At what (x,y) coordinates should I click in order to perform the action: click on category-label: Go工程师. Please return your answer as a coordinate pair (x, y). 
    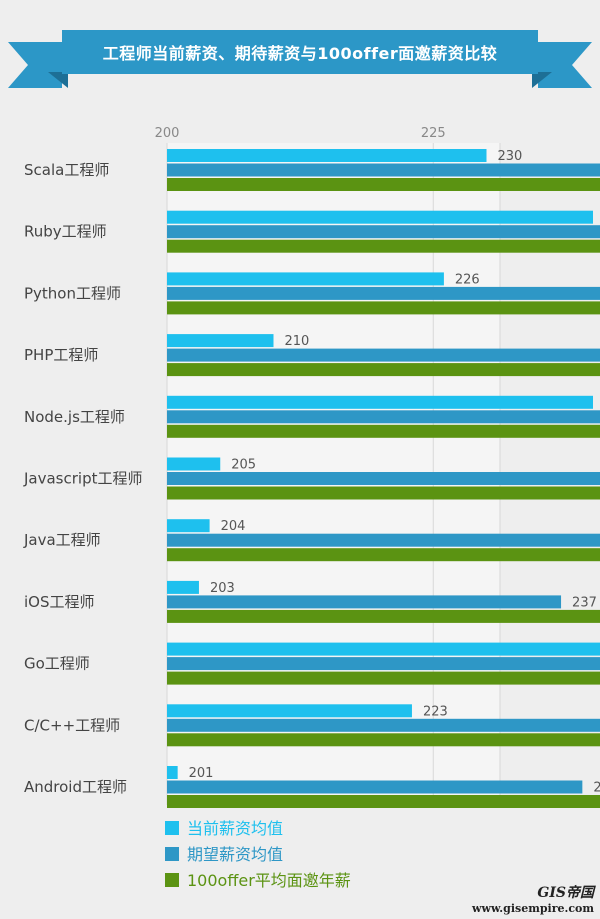
    Looking at the image, I should click on (57, 664).